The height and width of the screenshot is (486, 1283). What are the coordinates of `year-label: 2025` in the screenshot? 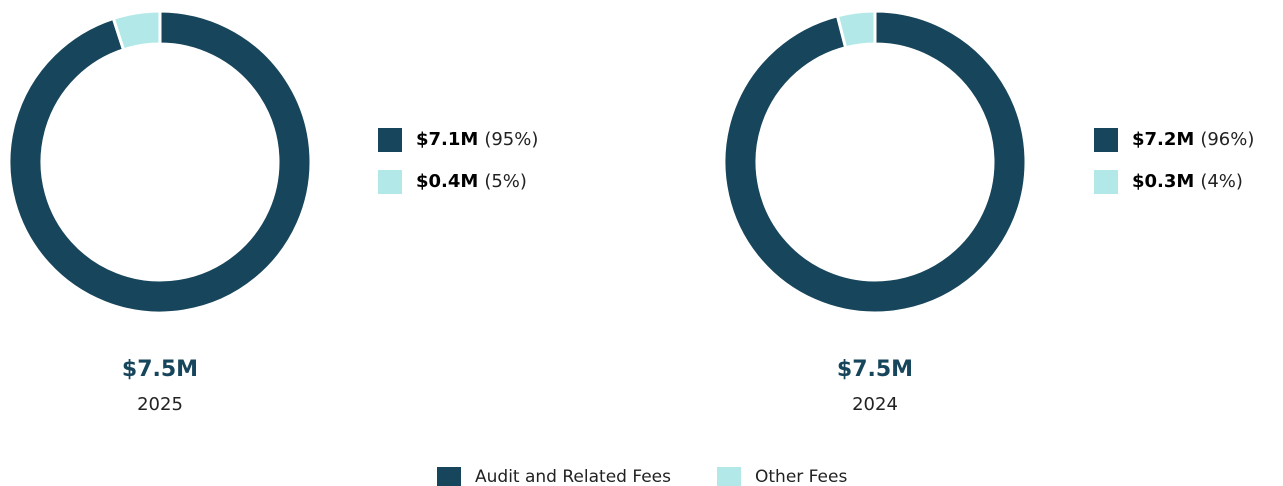 It's located at (160, 404).